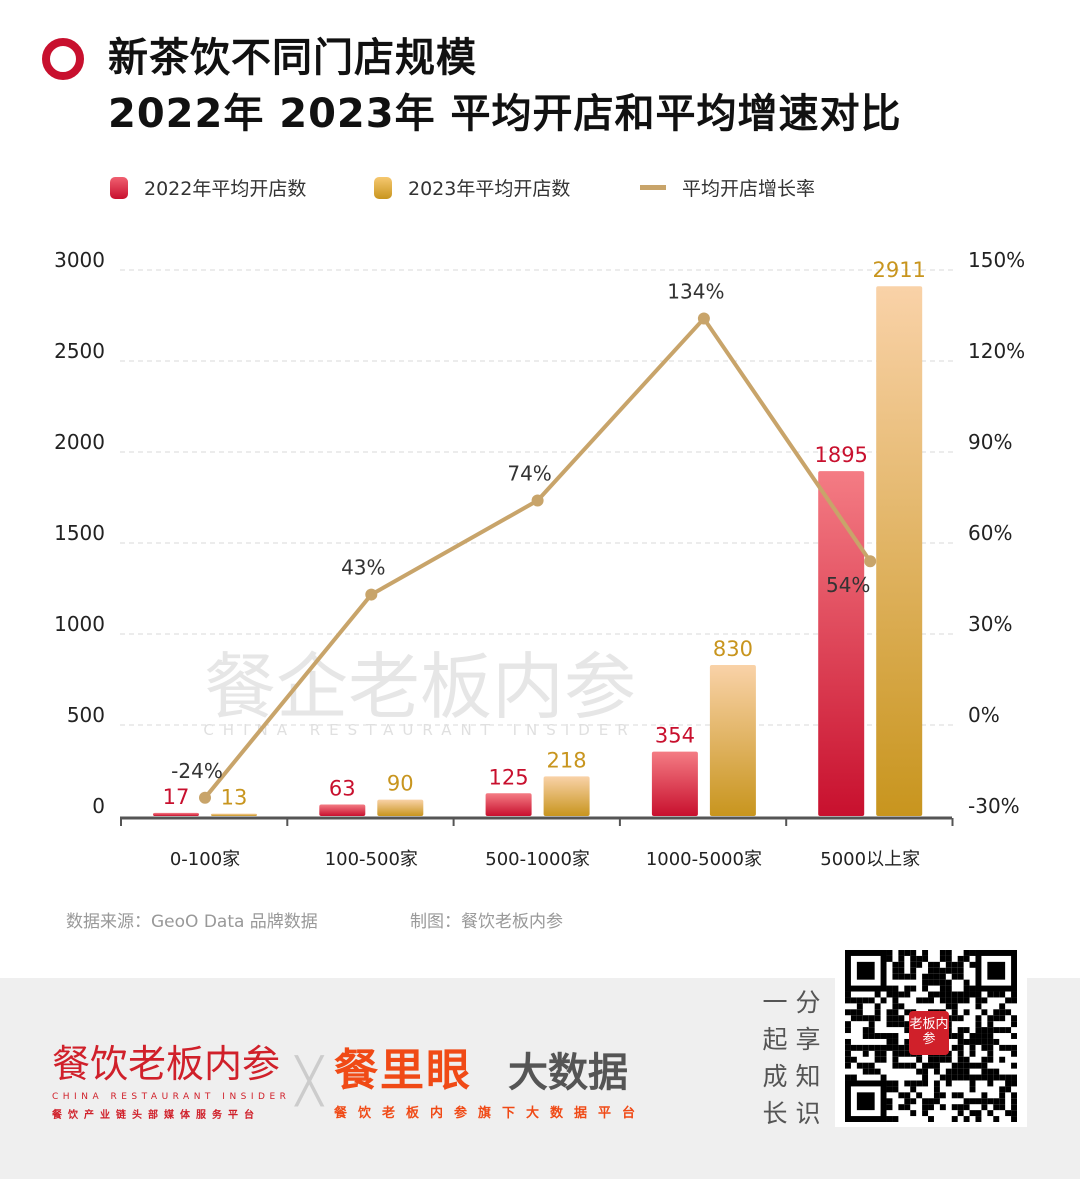 This screenshot has height=1179, width=1080. What do you see at coordinates (866, 1101) in the screenshot?
I see `qr-finder` at bounding box center [866, 1101].